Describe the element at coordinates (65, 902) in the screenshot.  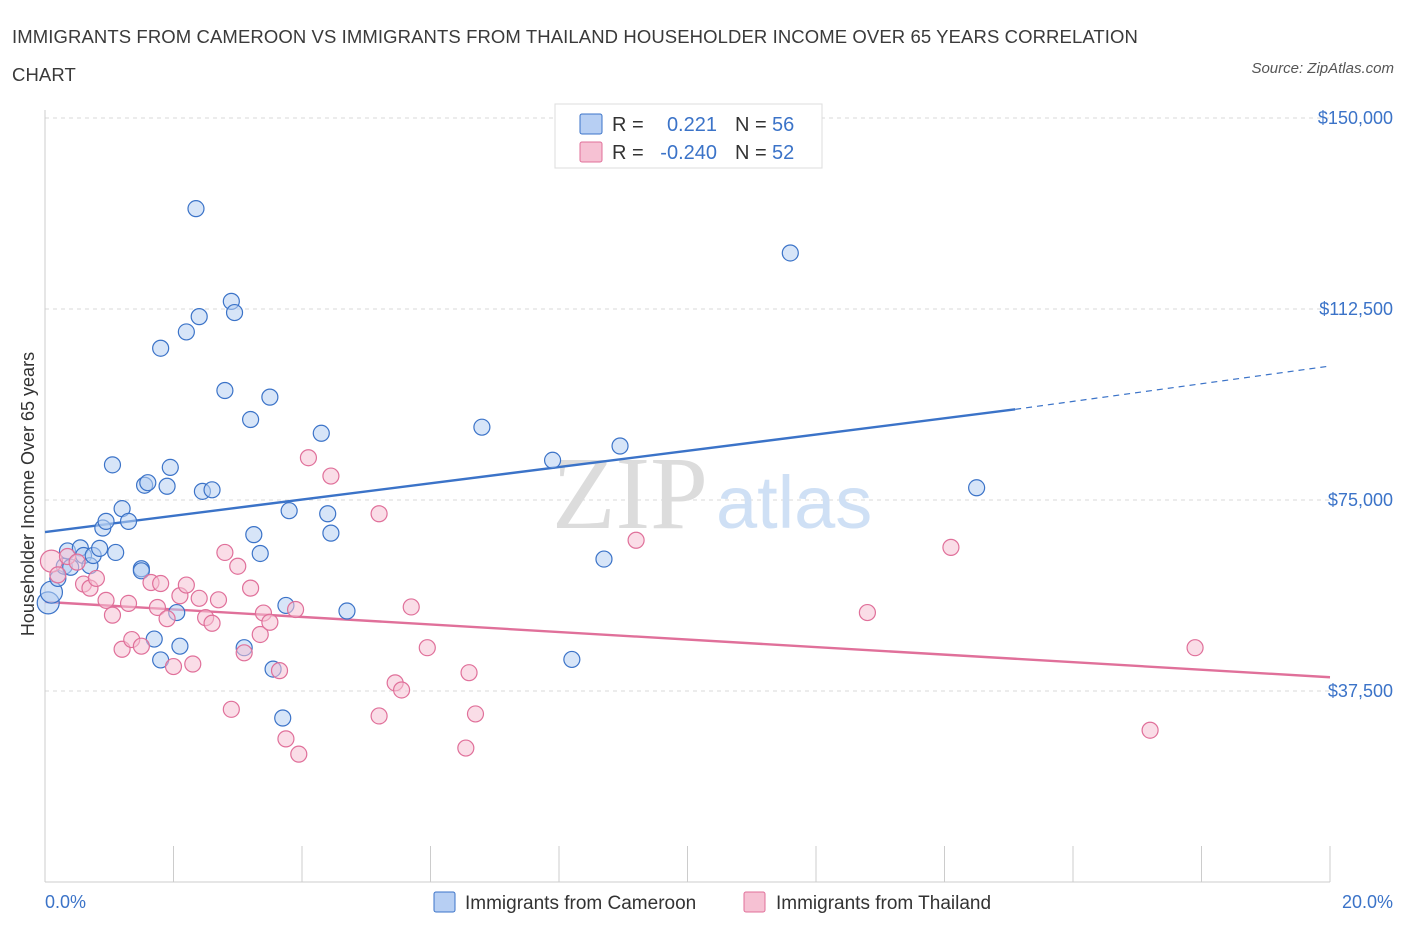
I see `x-tick-label-0: 0.0%` at that location.